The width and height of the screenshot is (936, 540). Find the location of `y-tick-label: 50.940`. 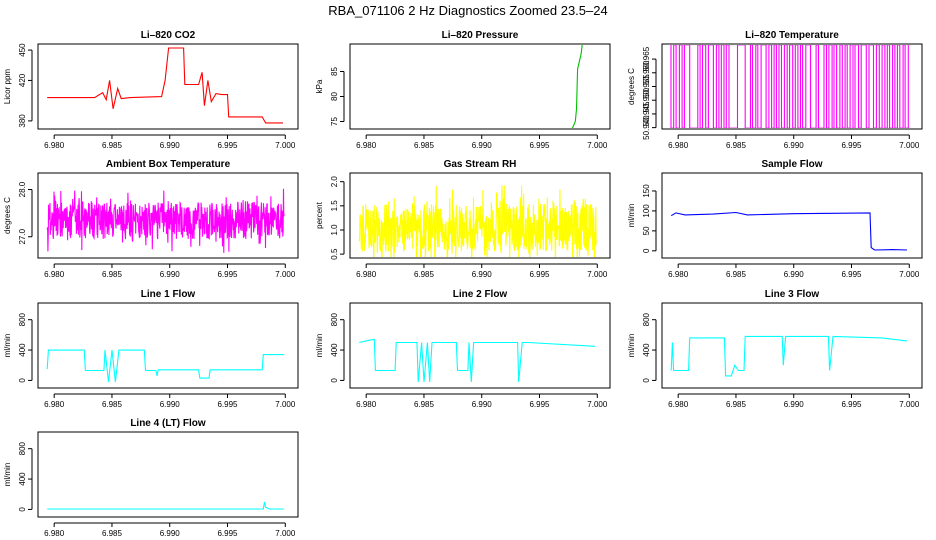

y-tick-label: 50.940 is located at coordinates (646, 127).